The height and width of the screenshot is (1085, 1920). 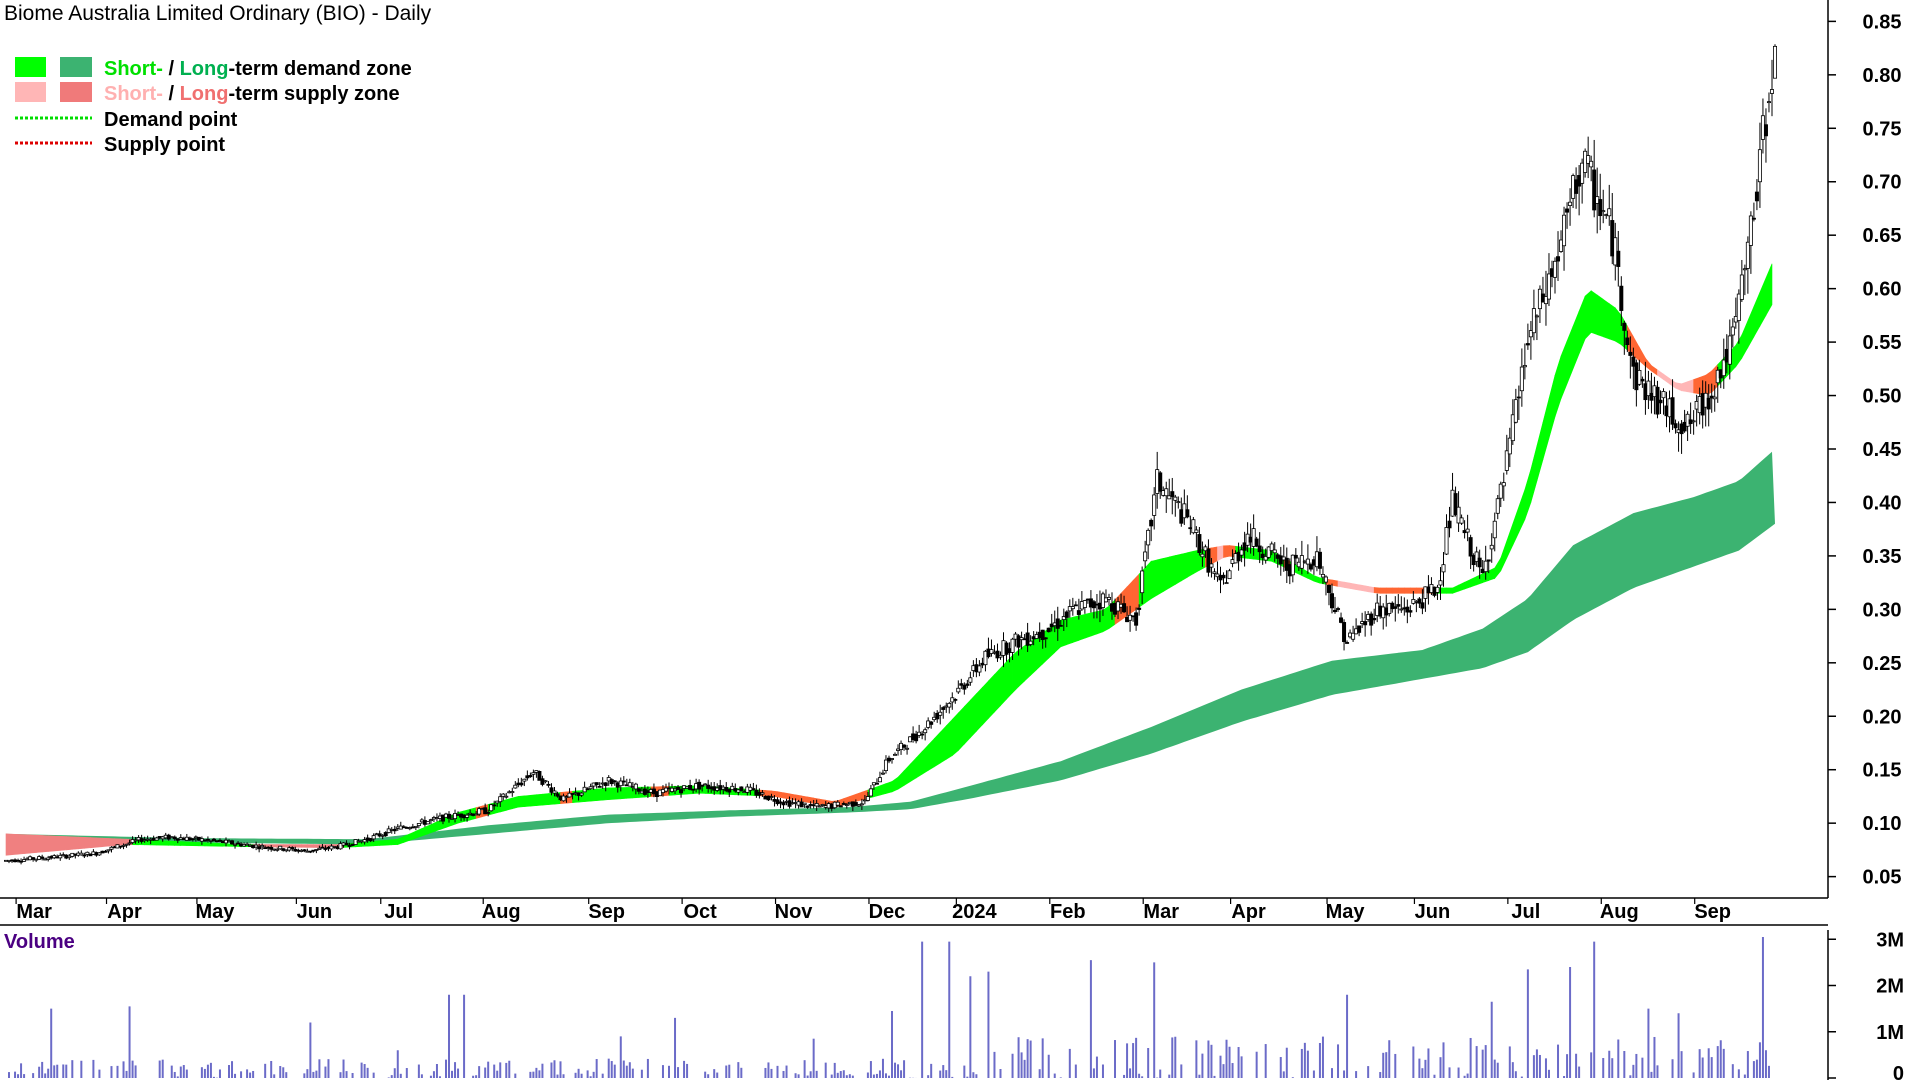 I want to click on price-tick-label: 0.60, so click(x=1882, y=290).